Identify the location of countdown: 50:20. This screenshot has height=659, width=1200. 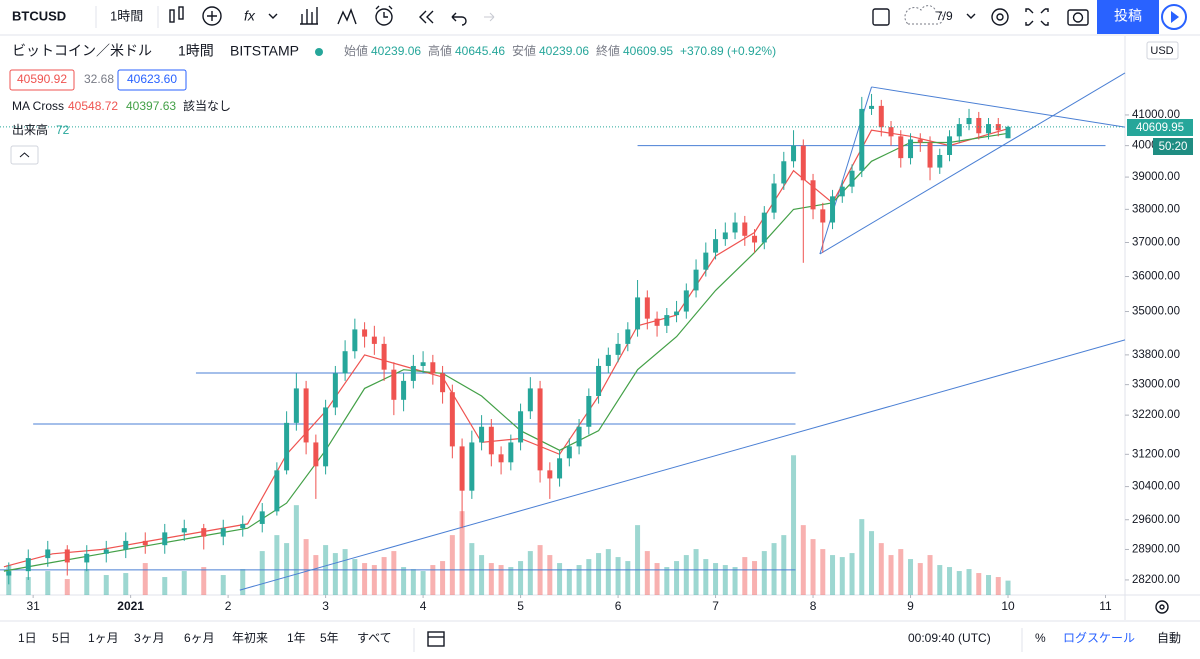
(1173, 147).